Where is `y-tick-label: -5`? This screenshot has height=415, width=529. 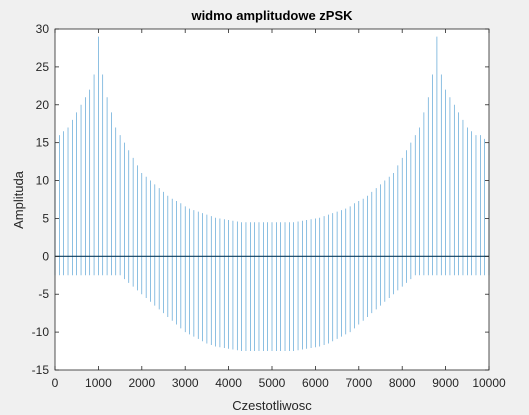 y-tick-label: -5 is located at coordinates (43, 294).